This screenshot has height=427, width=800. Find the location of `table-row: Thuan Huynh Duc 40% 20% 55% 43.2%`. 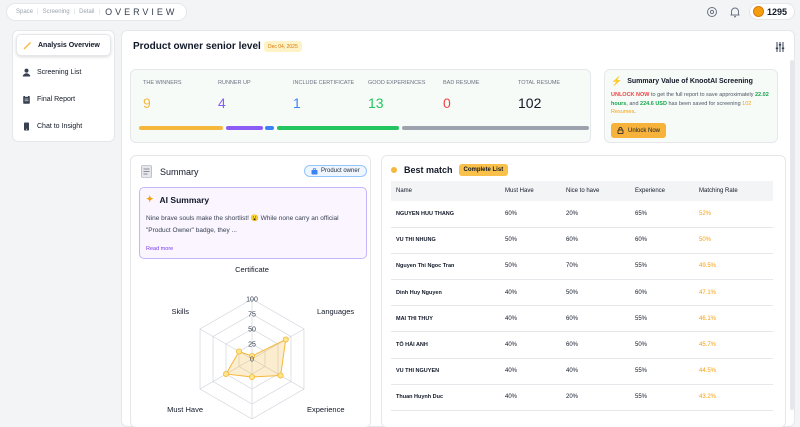

table-row: Thuan Huynh Duc 40% 20% 55% 43.2% is located at coordinates (582, 398).